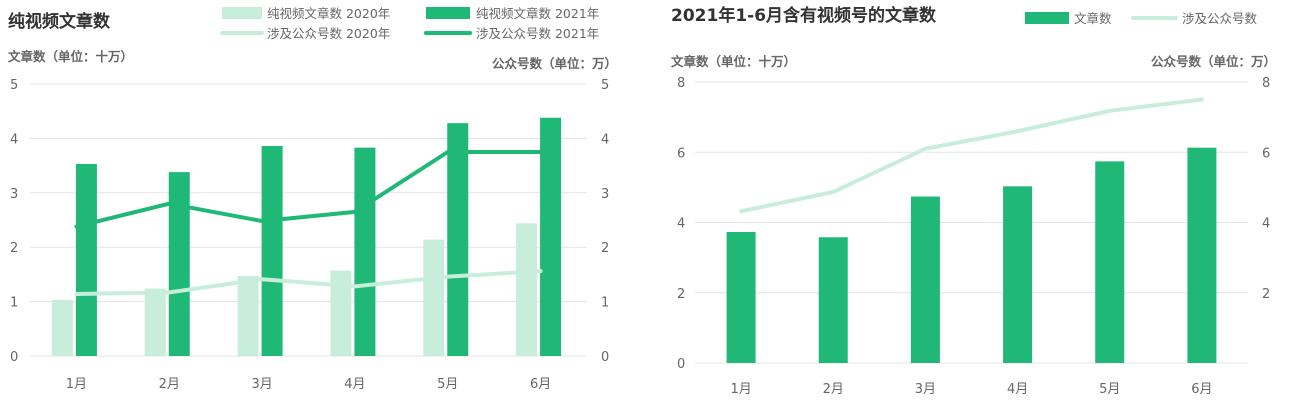 The height and width of the screenshot is (415, 1298). What do you see at coordinates (605, 303) in the screenshot?
I see `y-tick-right: 1` at bounding box center [605, 303].